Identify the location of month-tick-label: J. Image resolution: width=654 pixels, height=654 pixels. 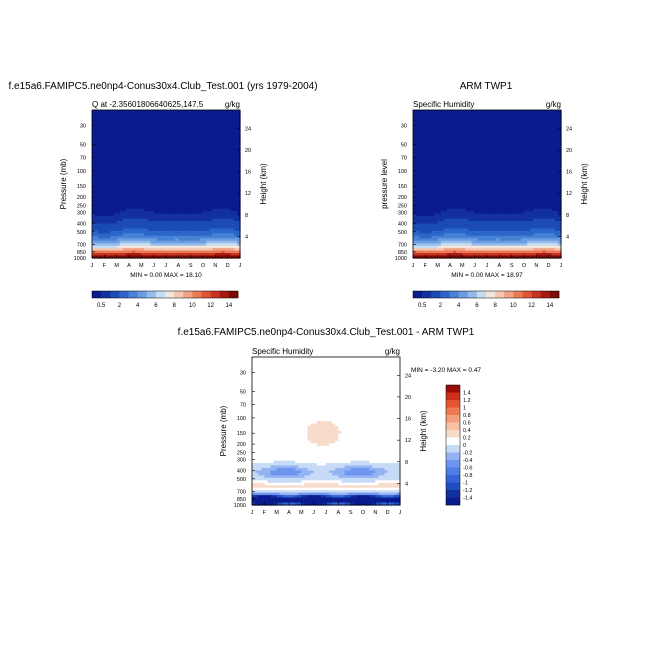
(92, 266).